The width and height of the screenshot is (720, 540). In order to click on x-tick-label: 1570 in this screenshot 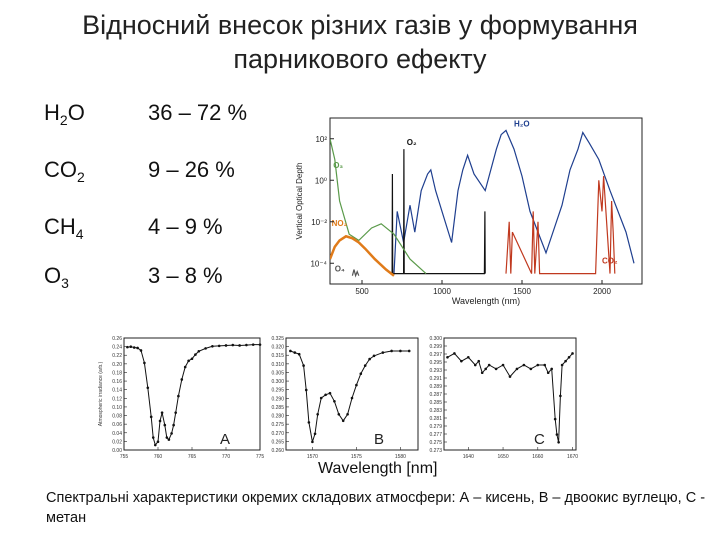, I will do `click(312, 457)`.